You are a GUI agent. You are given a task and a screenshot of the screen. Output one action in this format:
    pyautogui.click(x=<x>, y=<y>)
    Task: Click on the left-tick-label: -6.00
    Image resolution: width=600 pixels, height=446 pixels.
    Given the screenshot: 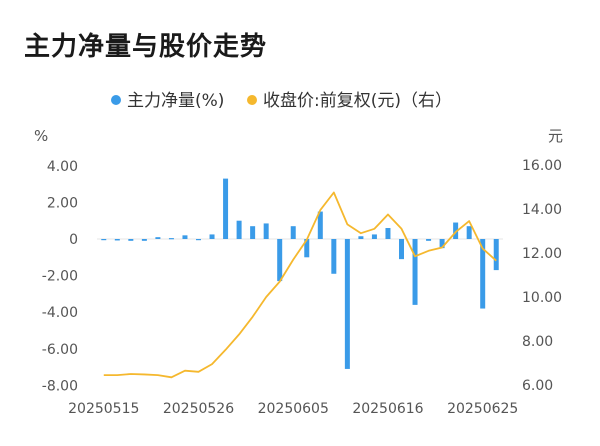 What is the action you would take?
    pyautogui.click(x=60, y=350)
    